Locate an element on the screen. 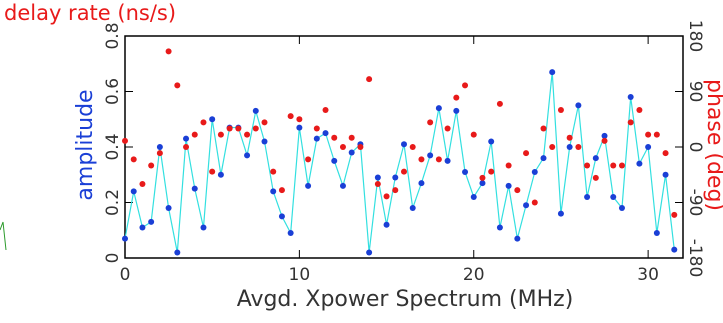  y2-tick-label: 0 is located at coordinates (695, 147).